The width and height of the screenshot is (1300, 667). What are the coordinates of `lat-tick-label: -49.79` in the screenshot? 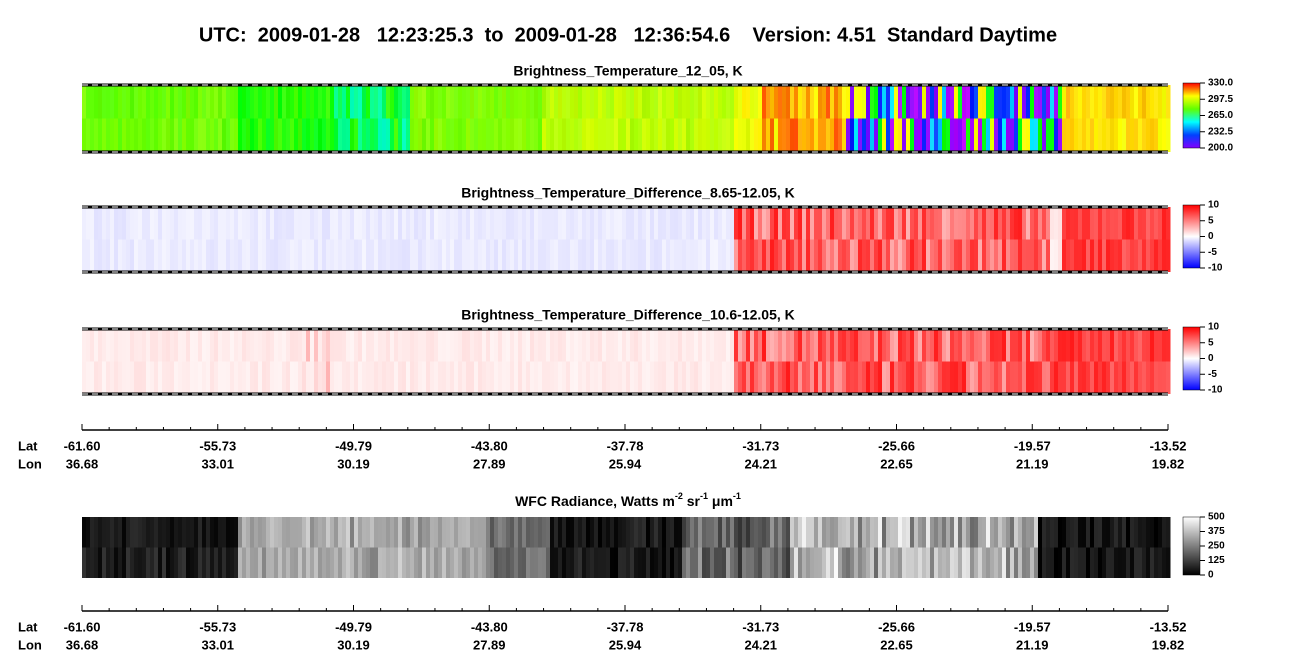 It's located at (353, 445).